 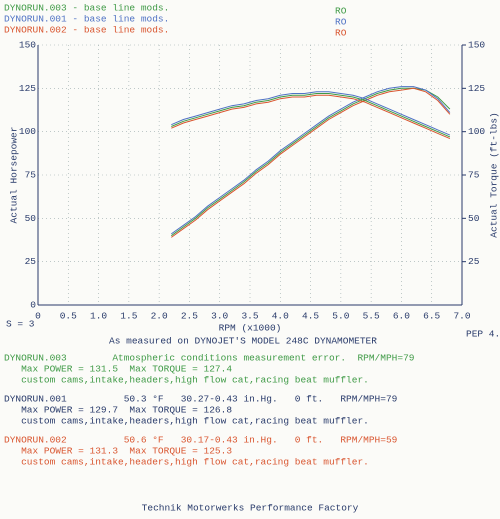 I want to click on y-tick-label: 25, so click(x=31, y=261).